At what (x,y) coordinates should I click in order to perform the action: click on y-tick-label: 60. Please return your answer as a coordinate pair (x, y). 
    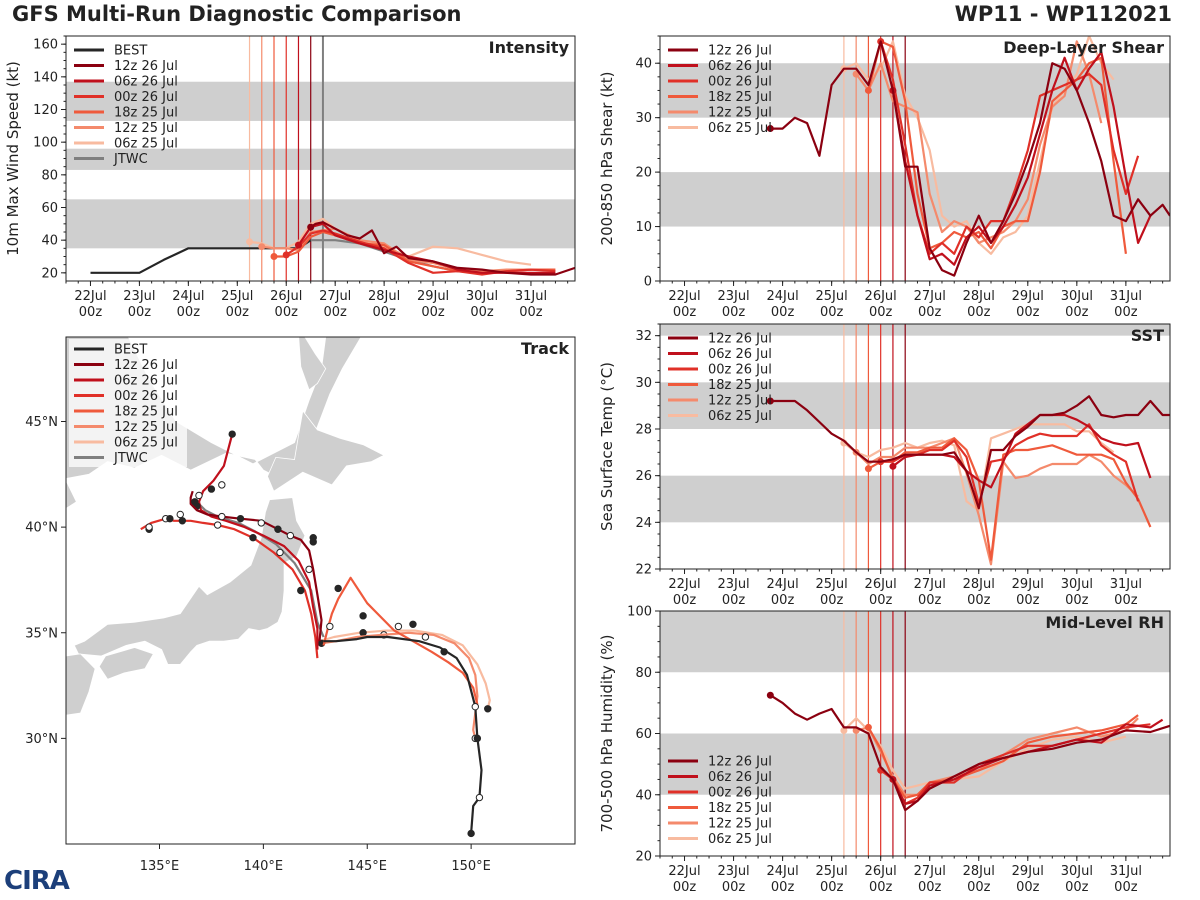
    Looking at the image, I should click on (643, 734).